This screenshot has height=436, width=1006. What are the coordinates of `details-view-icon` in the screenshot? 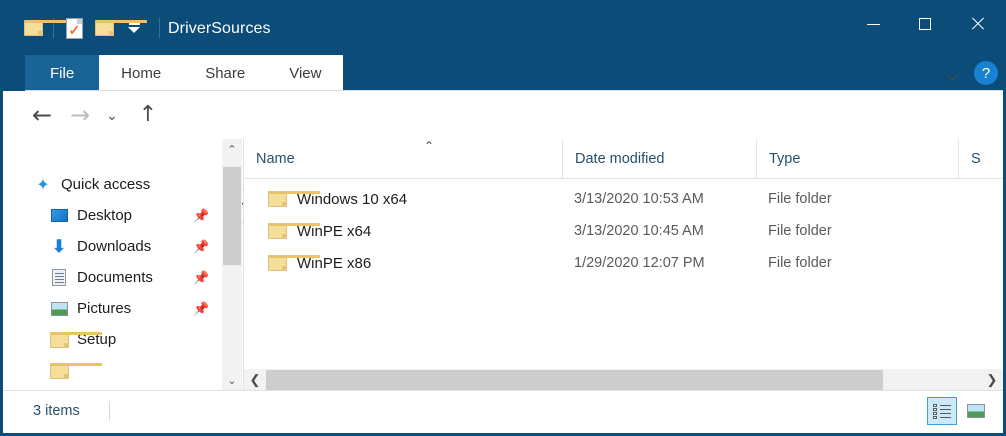 It's located at (942, 411).